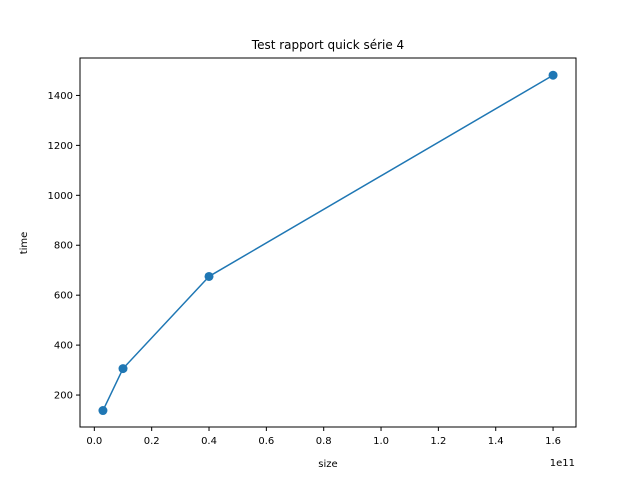  I want to click on y-tick-label: 200, so click(63, 396).